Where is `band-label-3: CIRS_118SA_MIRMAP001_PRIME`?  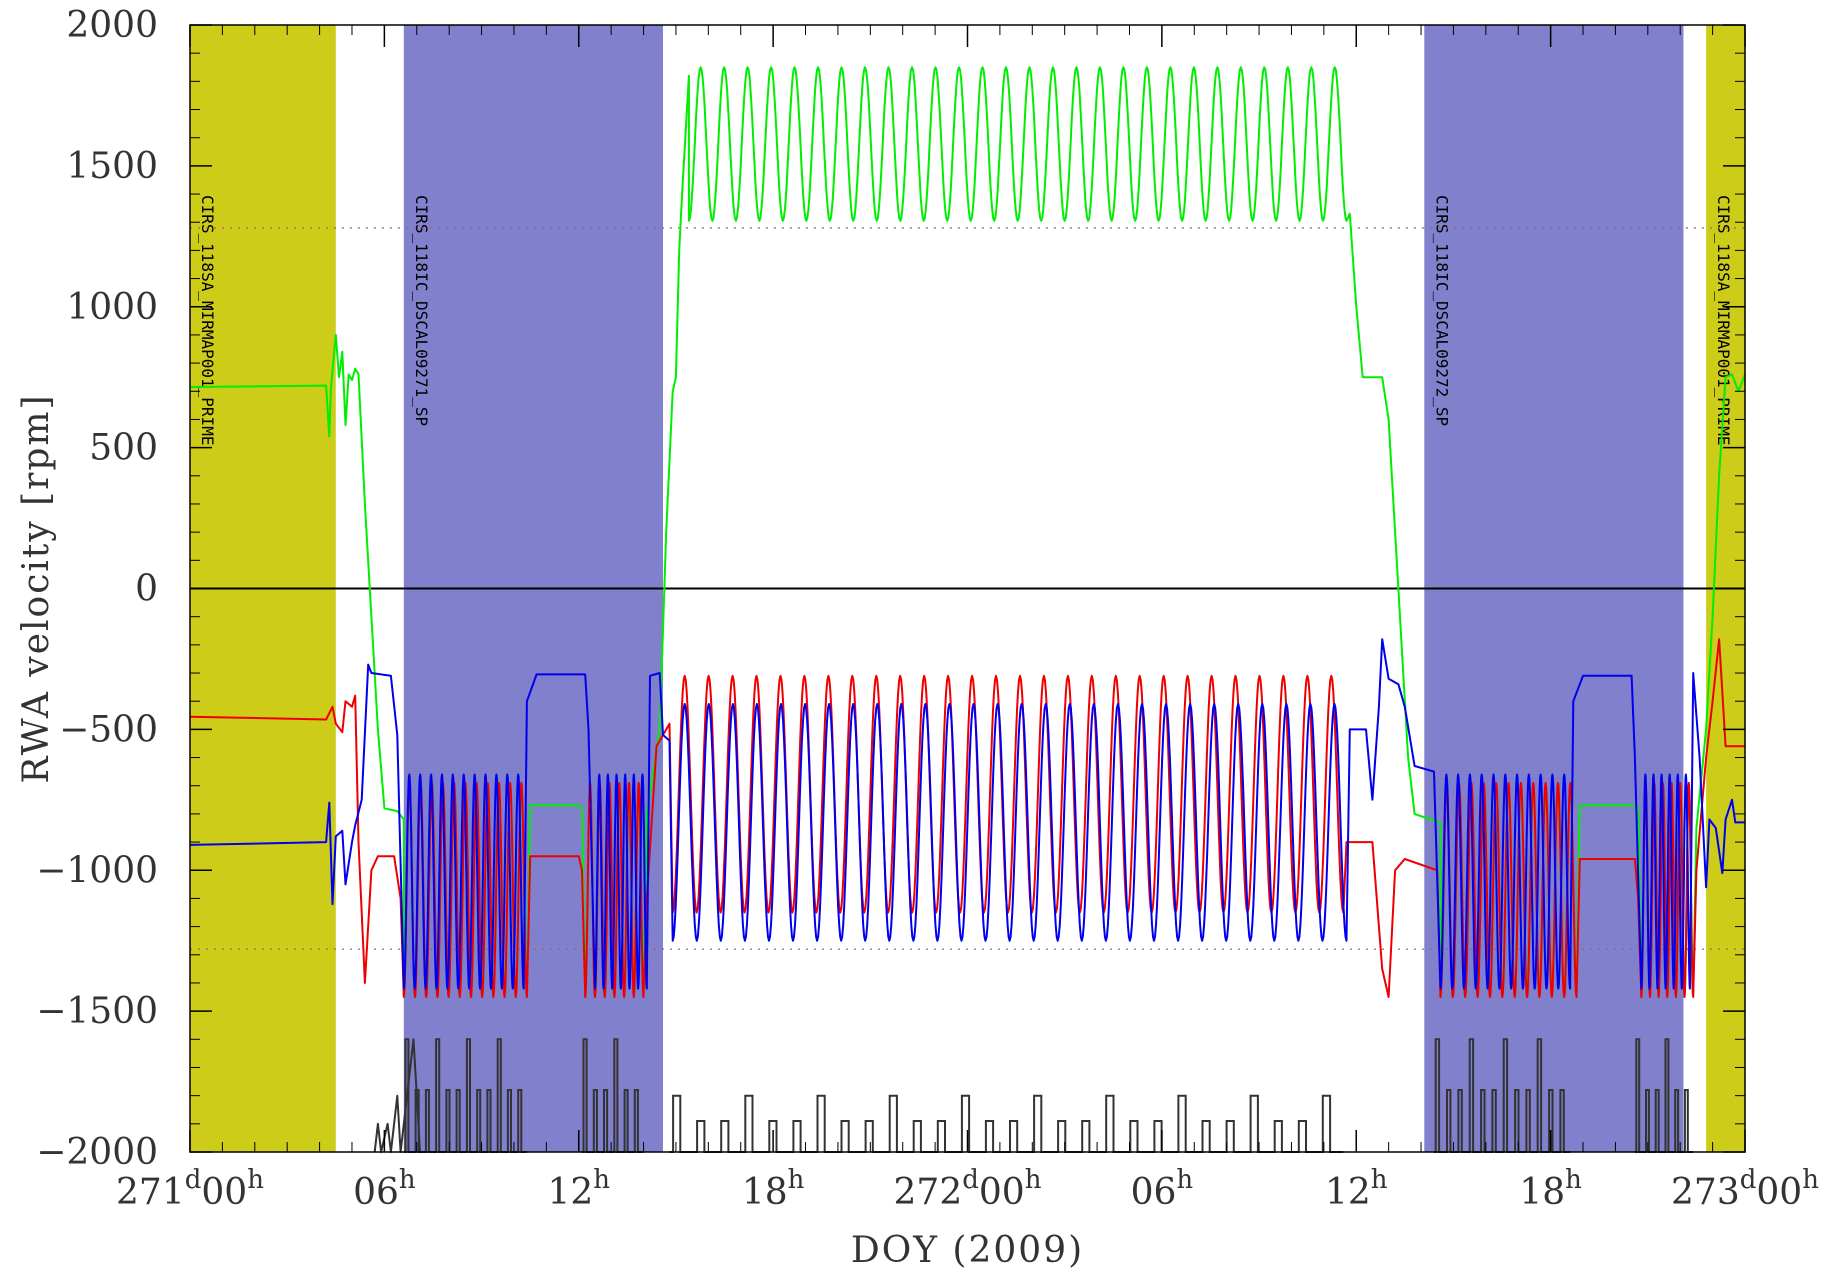
band-label-3: CIRS_118SA_MIRMAP001_PRIME is located at coordinates (1723, 320).